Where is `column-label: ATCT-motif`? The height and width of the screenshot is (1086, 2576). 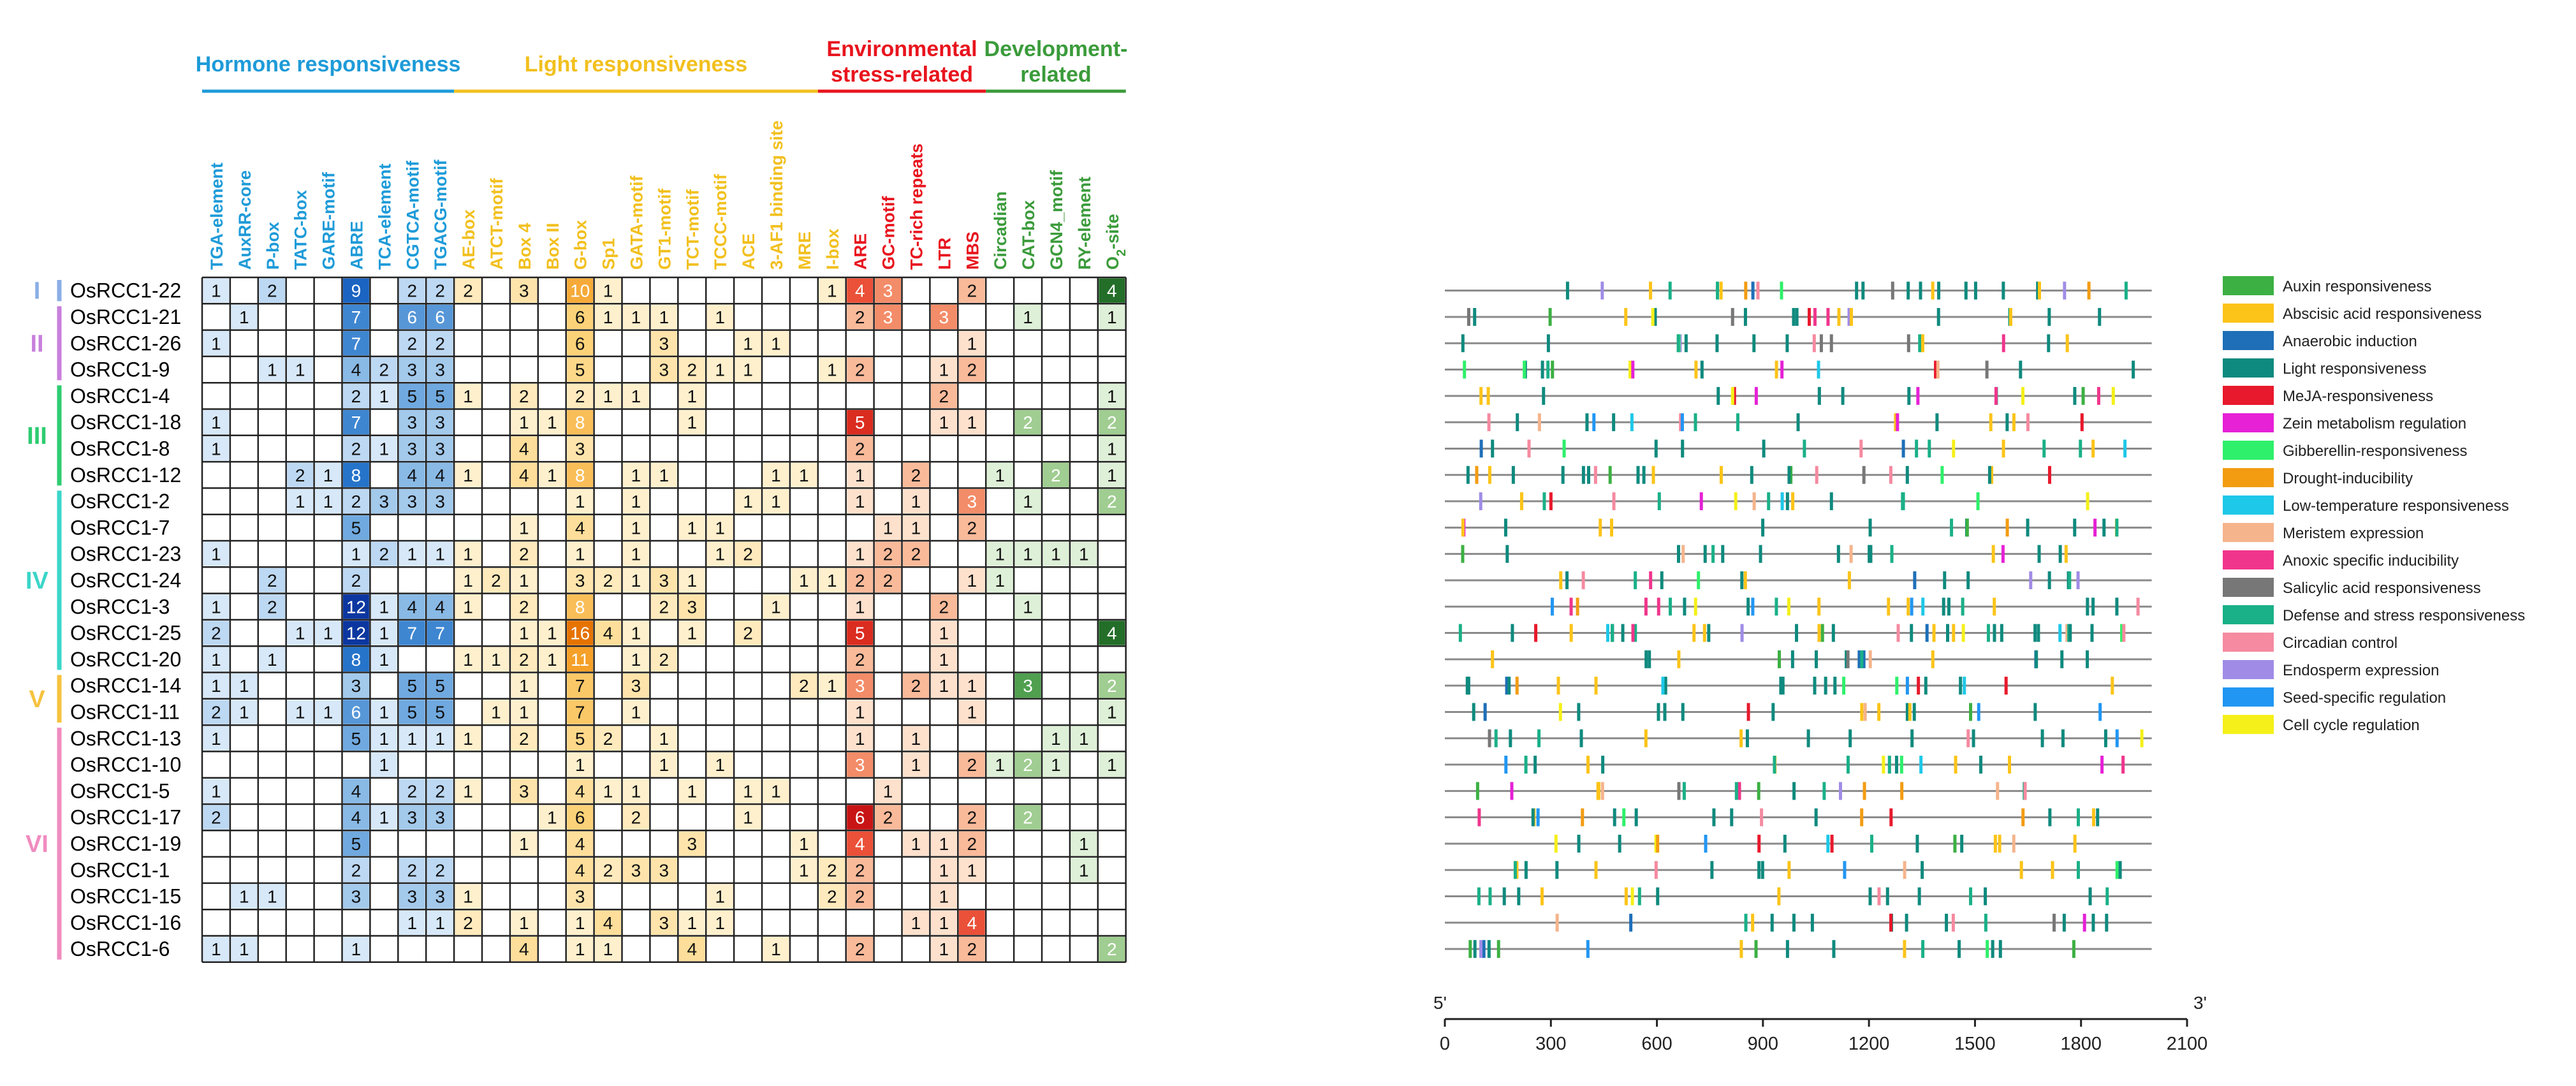
column-label: ATCT-motif is located at coordinates (497, 224).